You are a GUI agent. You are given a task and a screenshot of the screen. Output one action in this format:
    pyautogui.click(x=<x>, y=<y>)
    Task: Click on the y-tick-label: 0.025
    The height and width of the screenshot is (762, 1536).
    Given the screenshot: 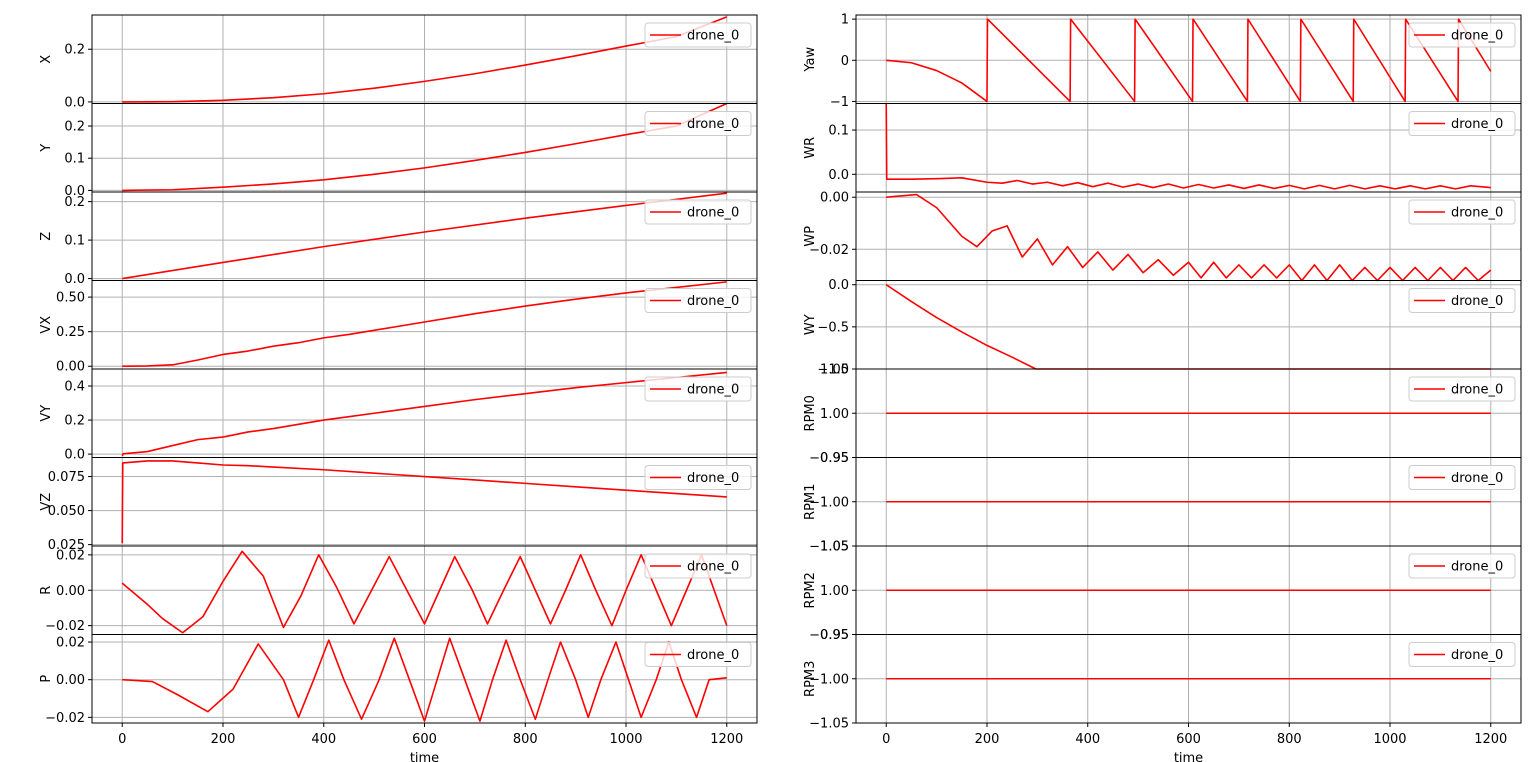 What is the action you would take?
    pyautogui.click(x=66, y=545)
    